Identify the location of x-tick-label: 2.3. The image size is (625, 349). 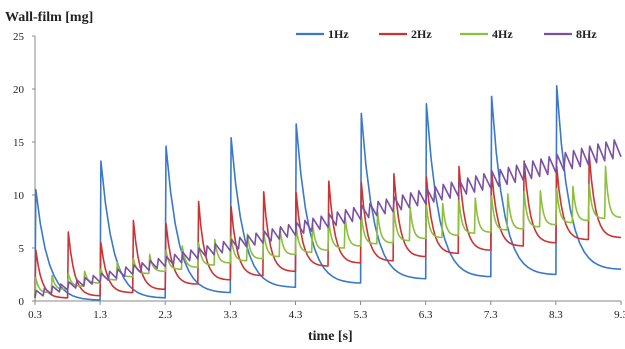
(165, 315).